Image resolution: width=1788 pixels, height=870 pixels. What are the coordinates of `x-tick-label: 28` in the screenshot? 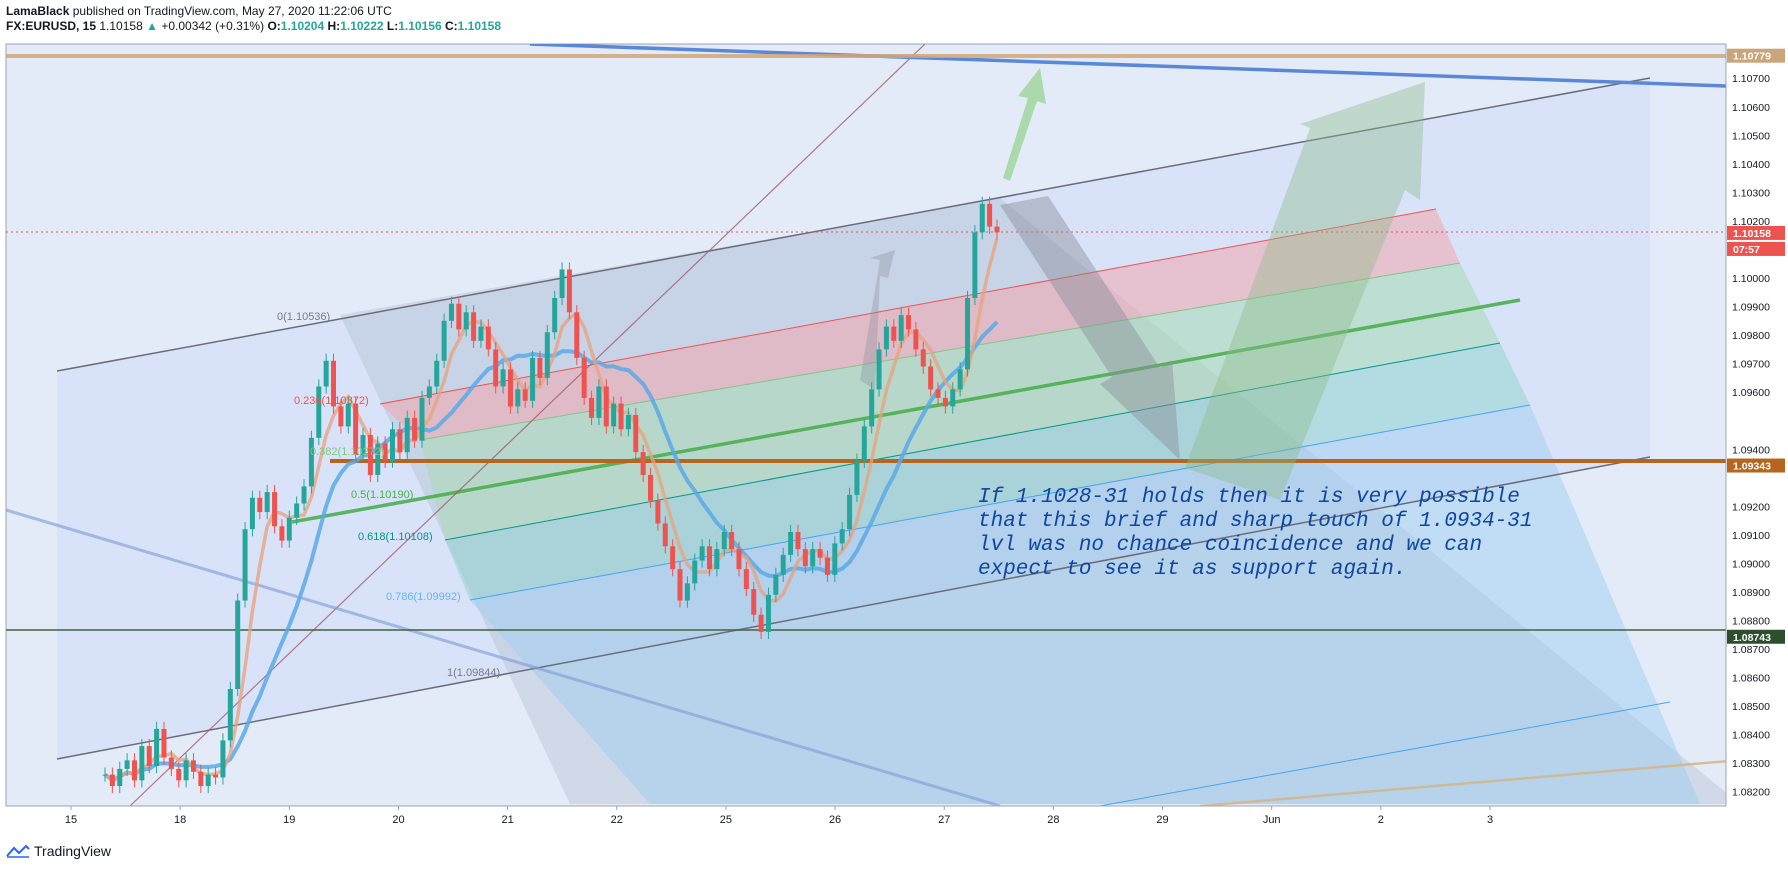 It's located at (1053, 820).